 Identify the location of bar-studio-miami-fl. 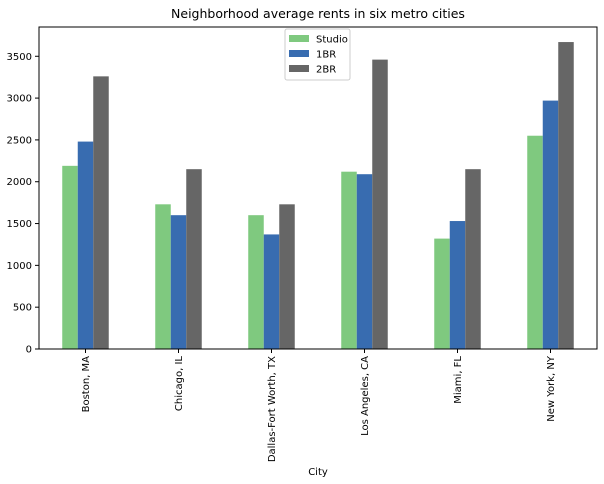
(442, 293).